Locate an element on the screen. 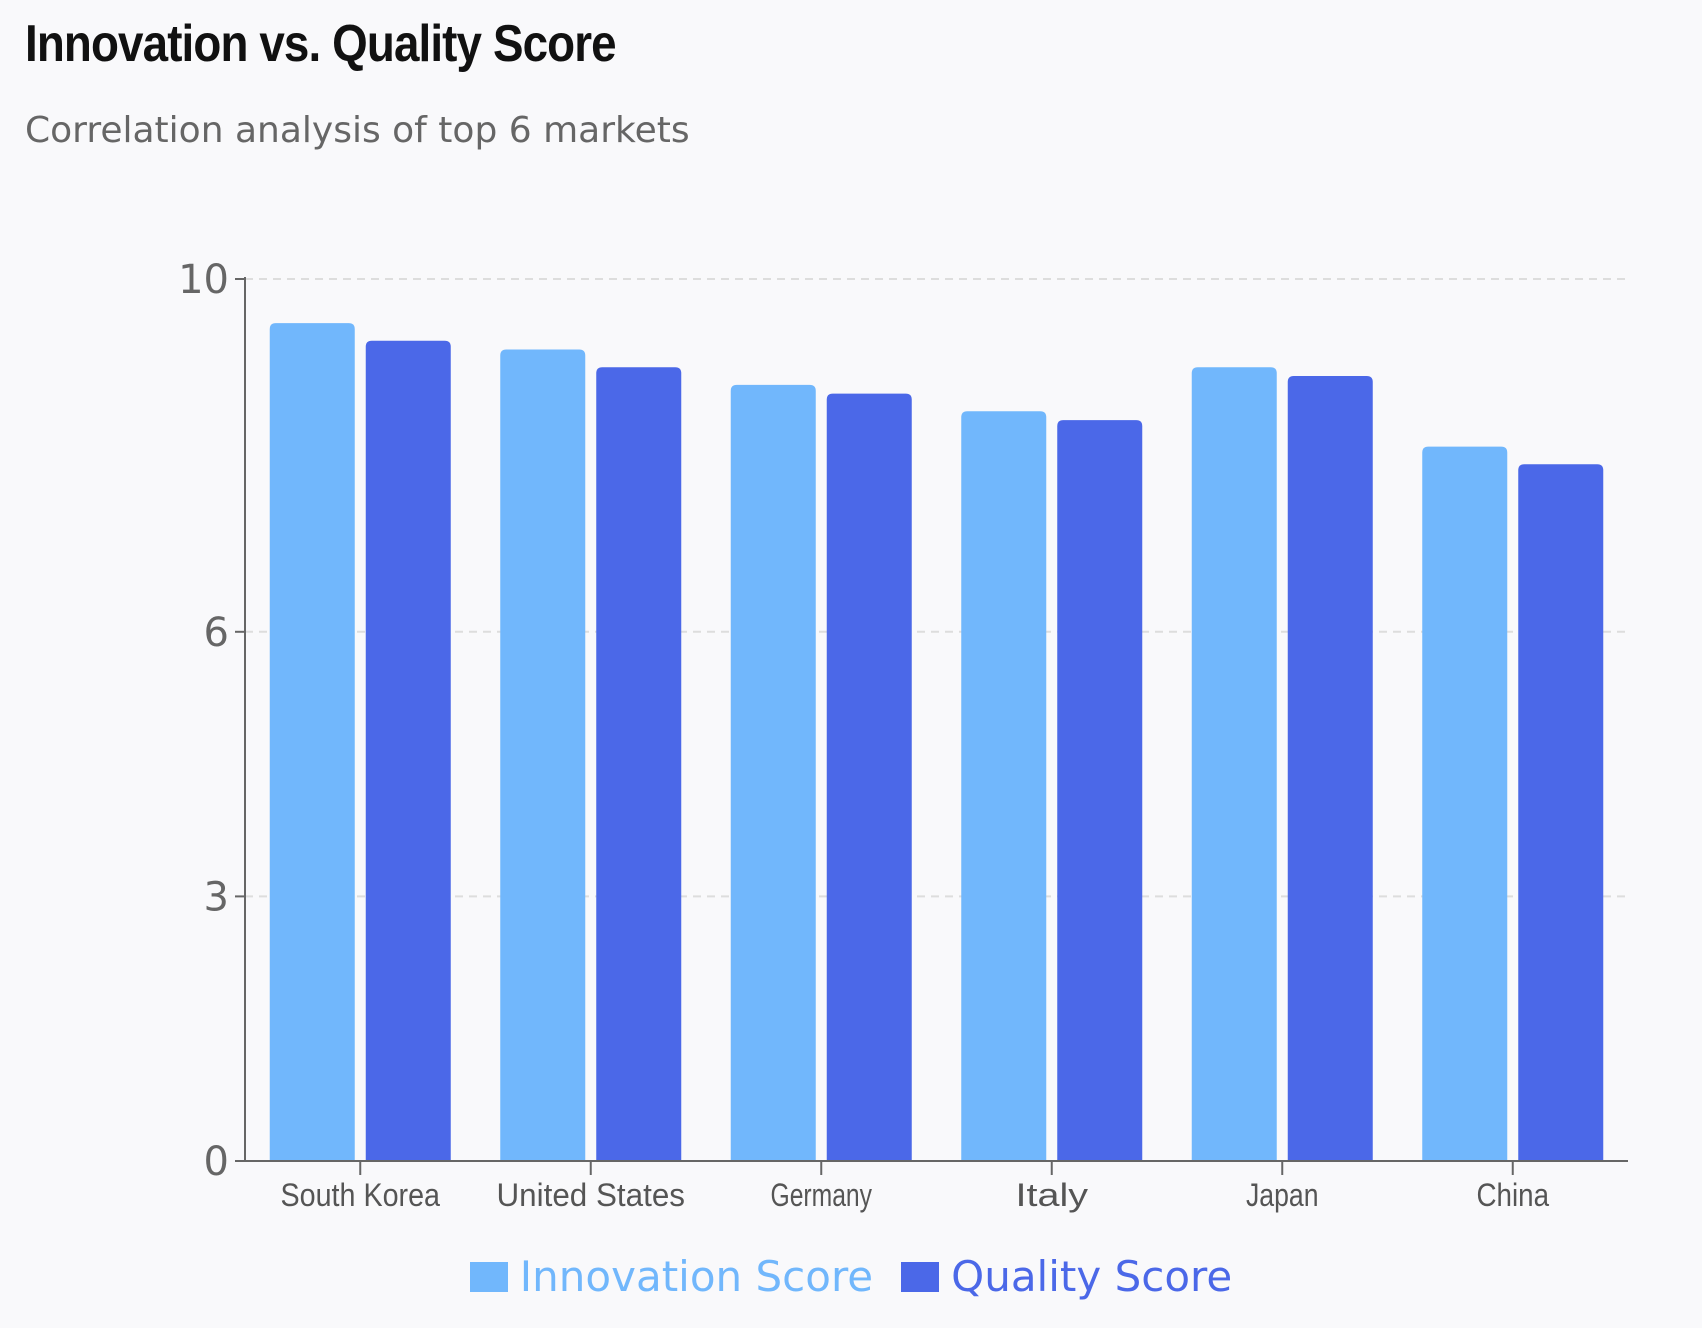 The image size is (1702, 1328). legend-label-quality: Quality Score is located at coordinates (1092, 1276).